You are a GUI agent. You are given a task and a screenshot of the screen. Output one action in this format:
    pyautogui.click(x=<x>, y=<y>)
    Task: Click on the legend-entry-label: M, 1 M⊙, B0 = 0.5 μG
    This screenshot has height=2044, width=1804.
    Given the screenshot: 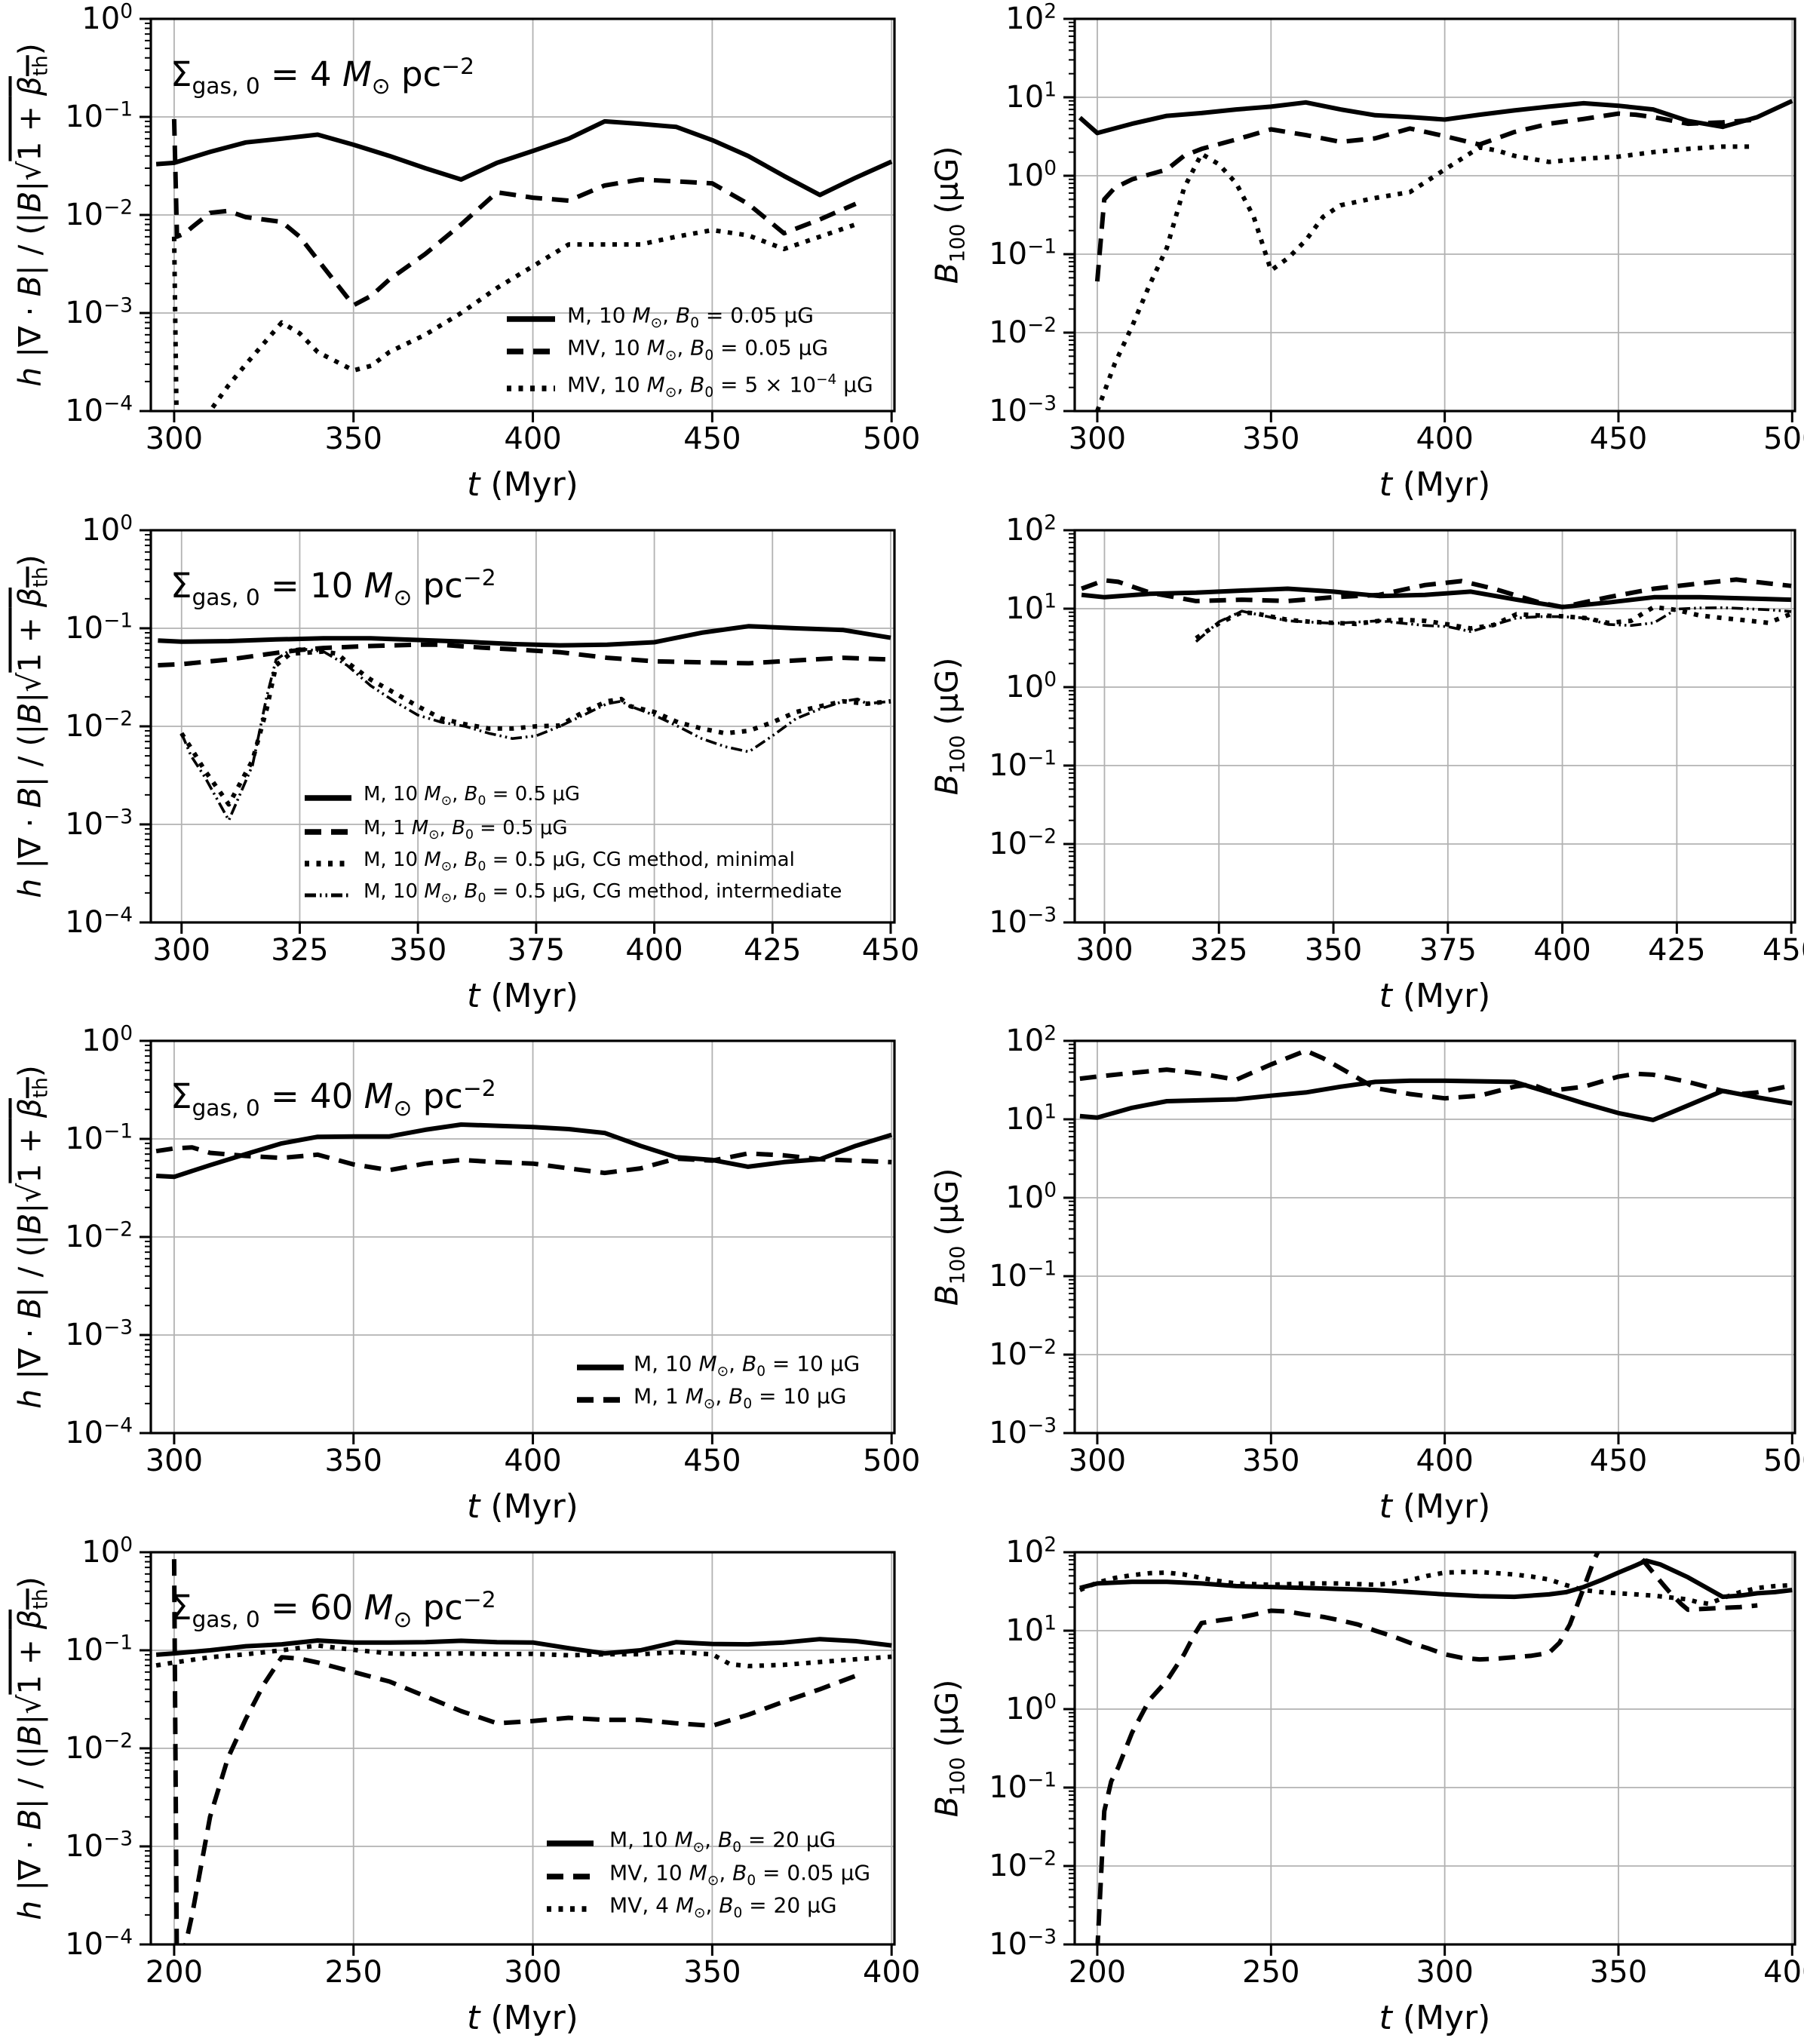 What is the action you would take?
    pyautogui.click(x=466, y=830)
    